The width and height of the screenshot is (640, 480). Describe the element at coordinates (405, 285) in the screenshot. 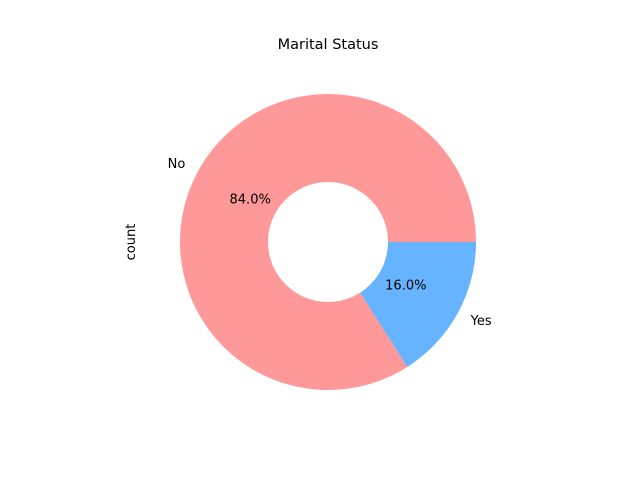

I see `slice-percent-yes: 16.0%` at that location.